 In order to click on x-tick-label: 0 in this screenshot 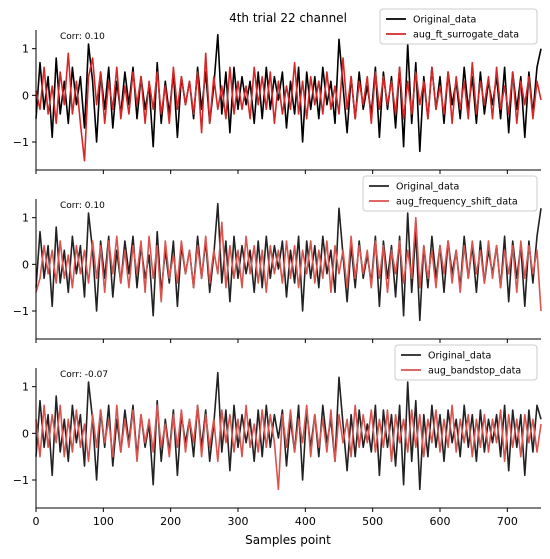, I will do `click(36, 521)`.